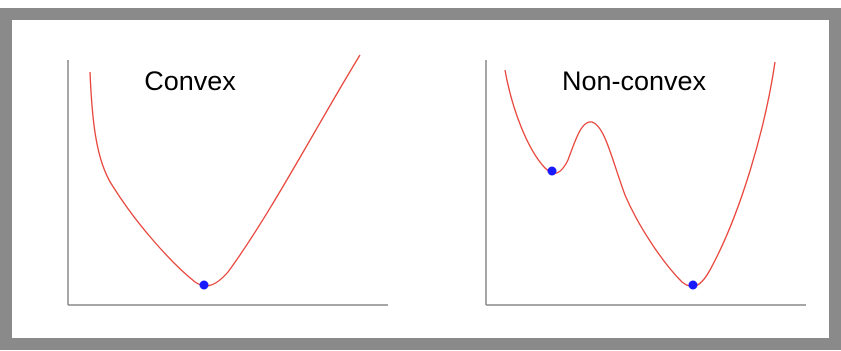 This screenshot has width=841, height=351. I want to click on local-minimum-dot, so click(552, 171).